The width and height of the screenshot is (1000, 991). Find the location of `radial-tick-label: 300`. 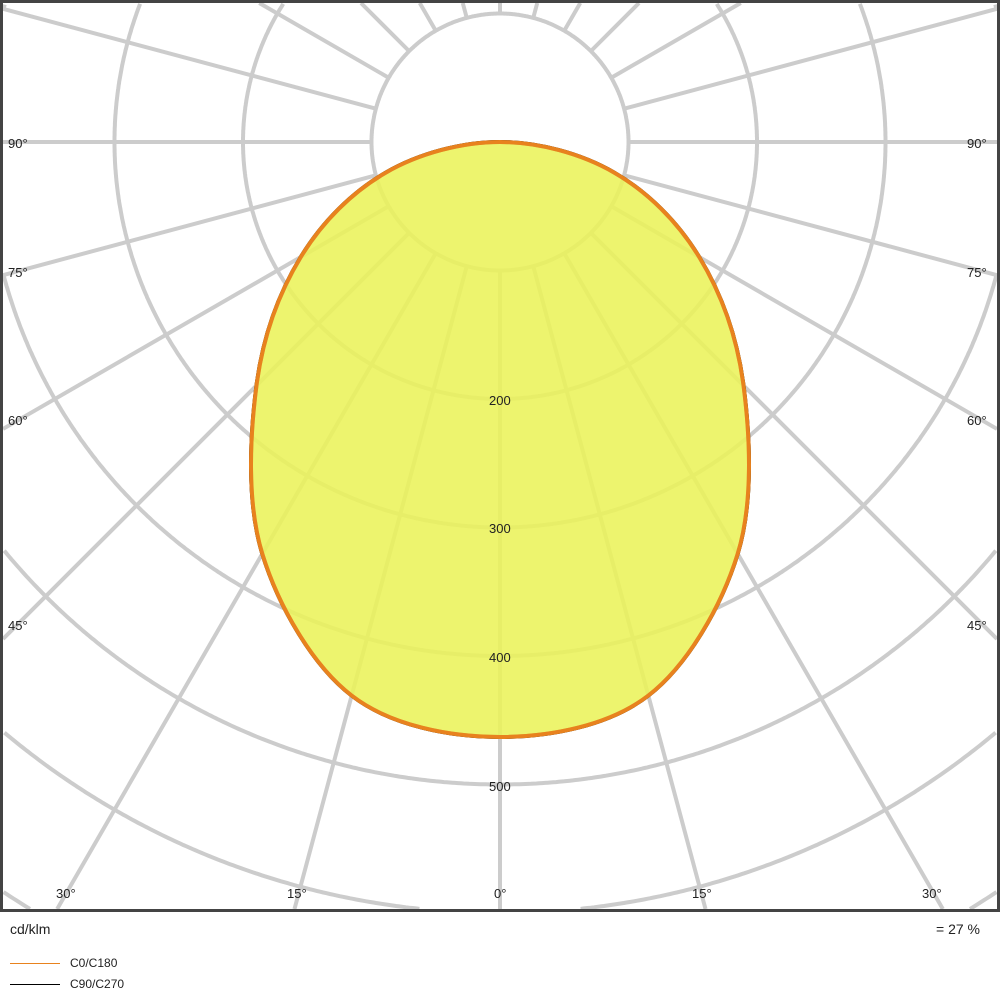

radial-tick-label: 300 is located at coordinates (500, 528).